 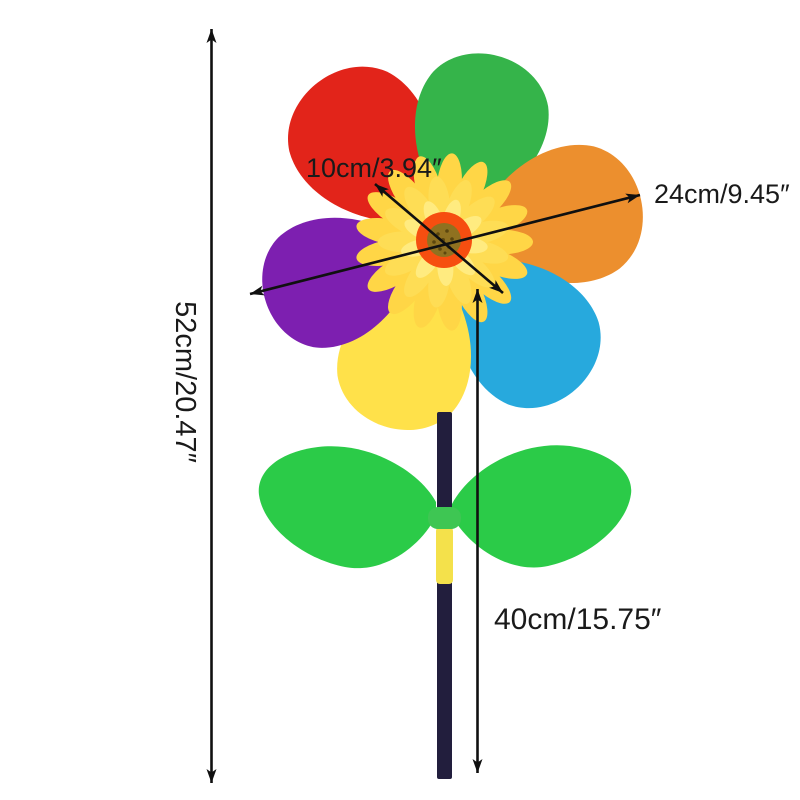 What do you see at coordinates (578, 619) in the screenshot?
I see `label-pole-height: 40cm/15.75″` at bounding box center [578, 619].